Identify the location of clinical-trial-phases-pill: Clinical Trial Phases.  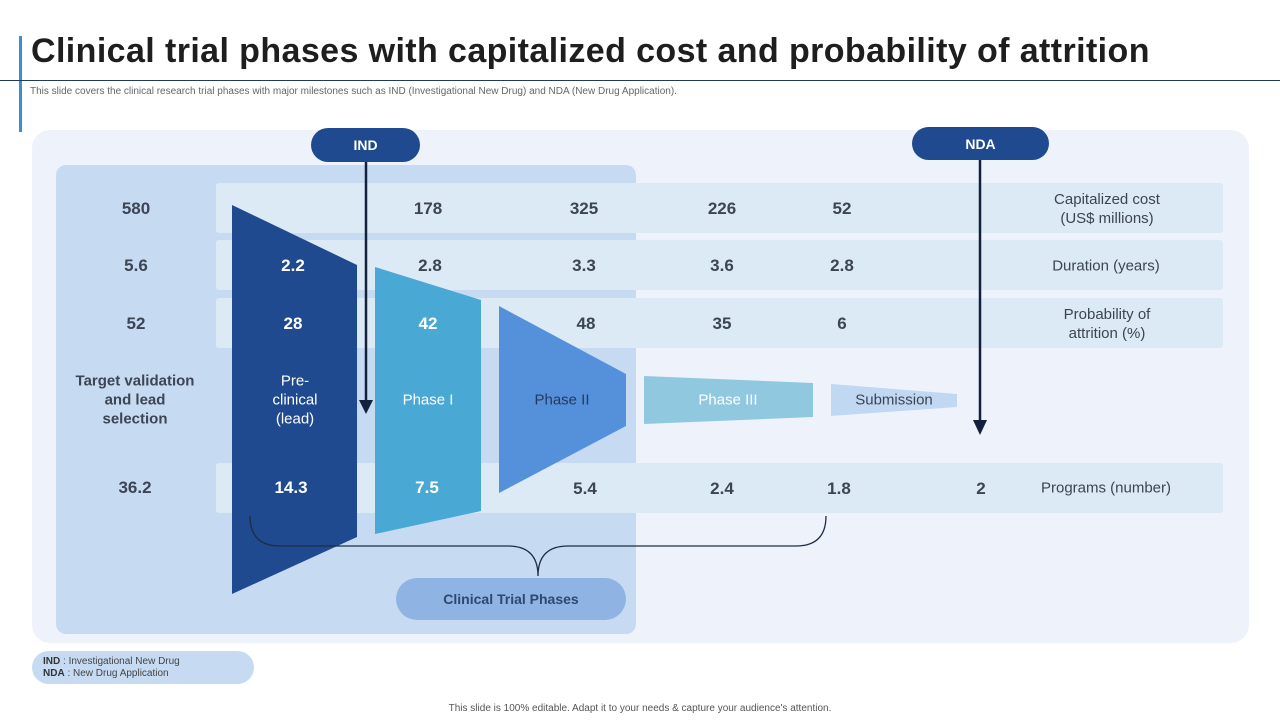
(511, 599).